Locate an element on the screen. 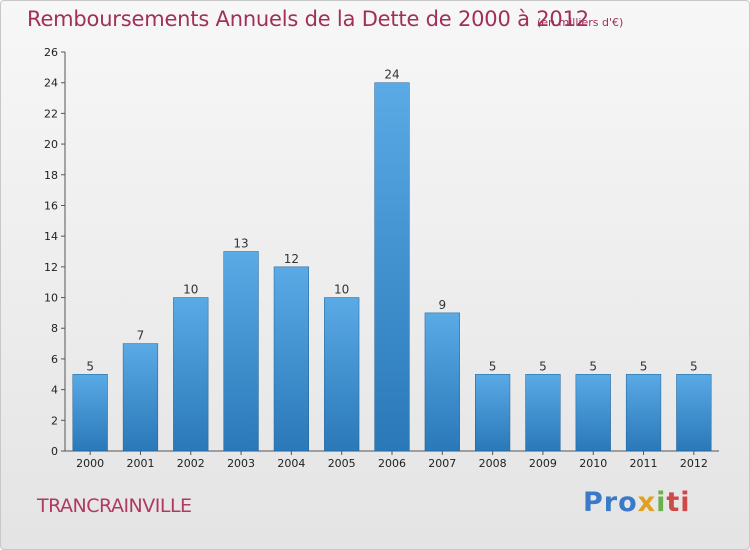 The height and width of the screenshot is (550, 750). y-tick-label: 14 is located at coordinates (51, 236).